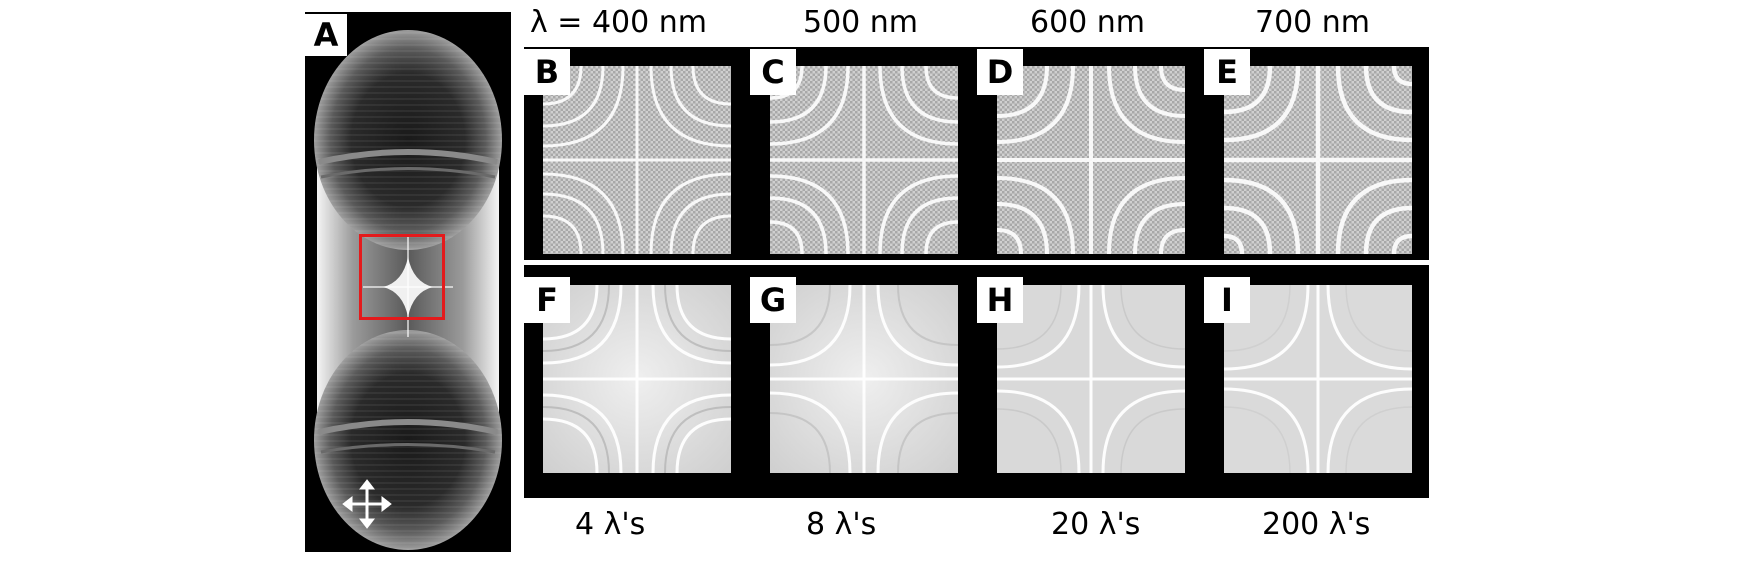  I want to click on tile-d, so click(1091, 160).